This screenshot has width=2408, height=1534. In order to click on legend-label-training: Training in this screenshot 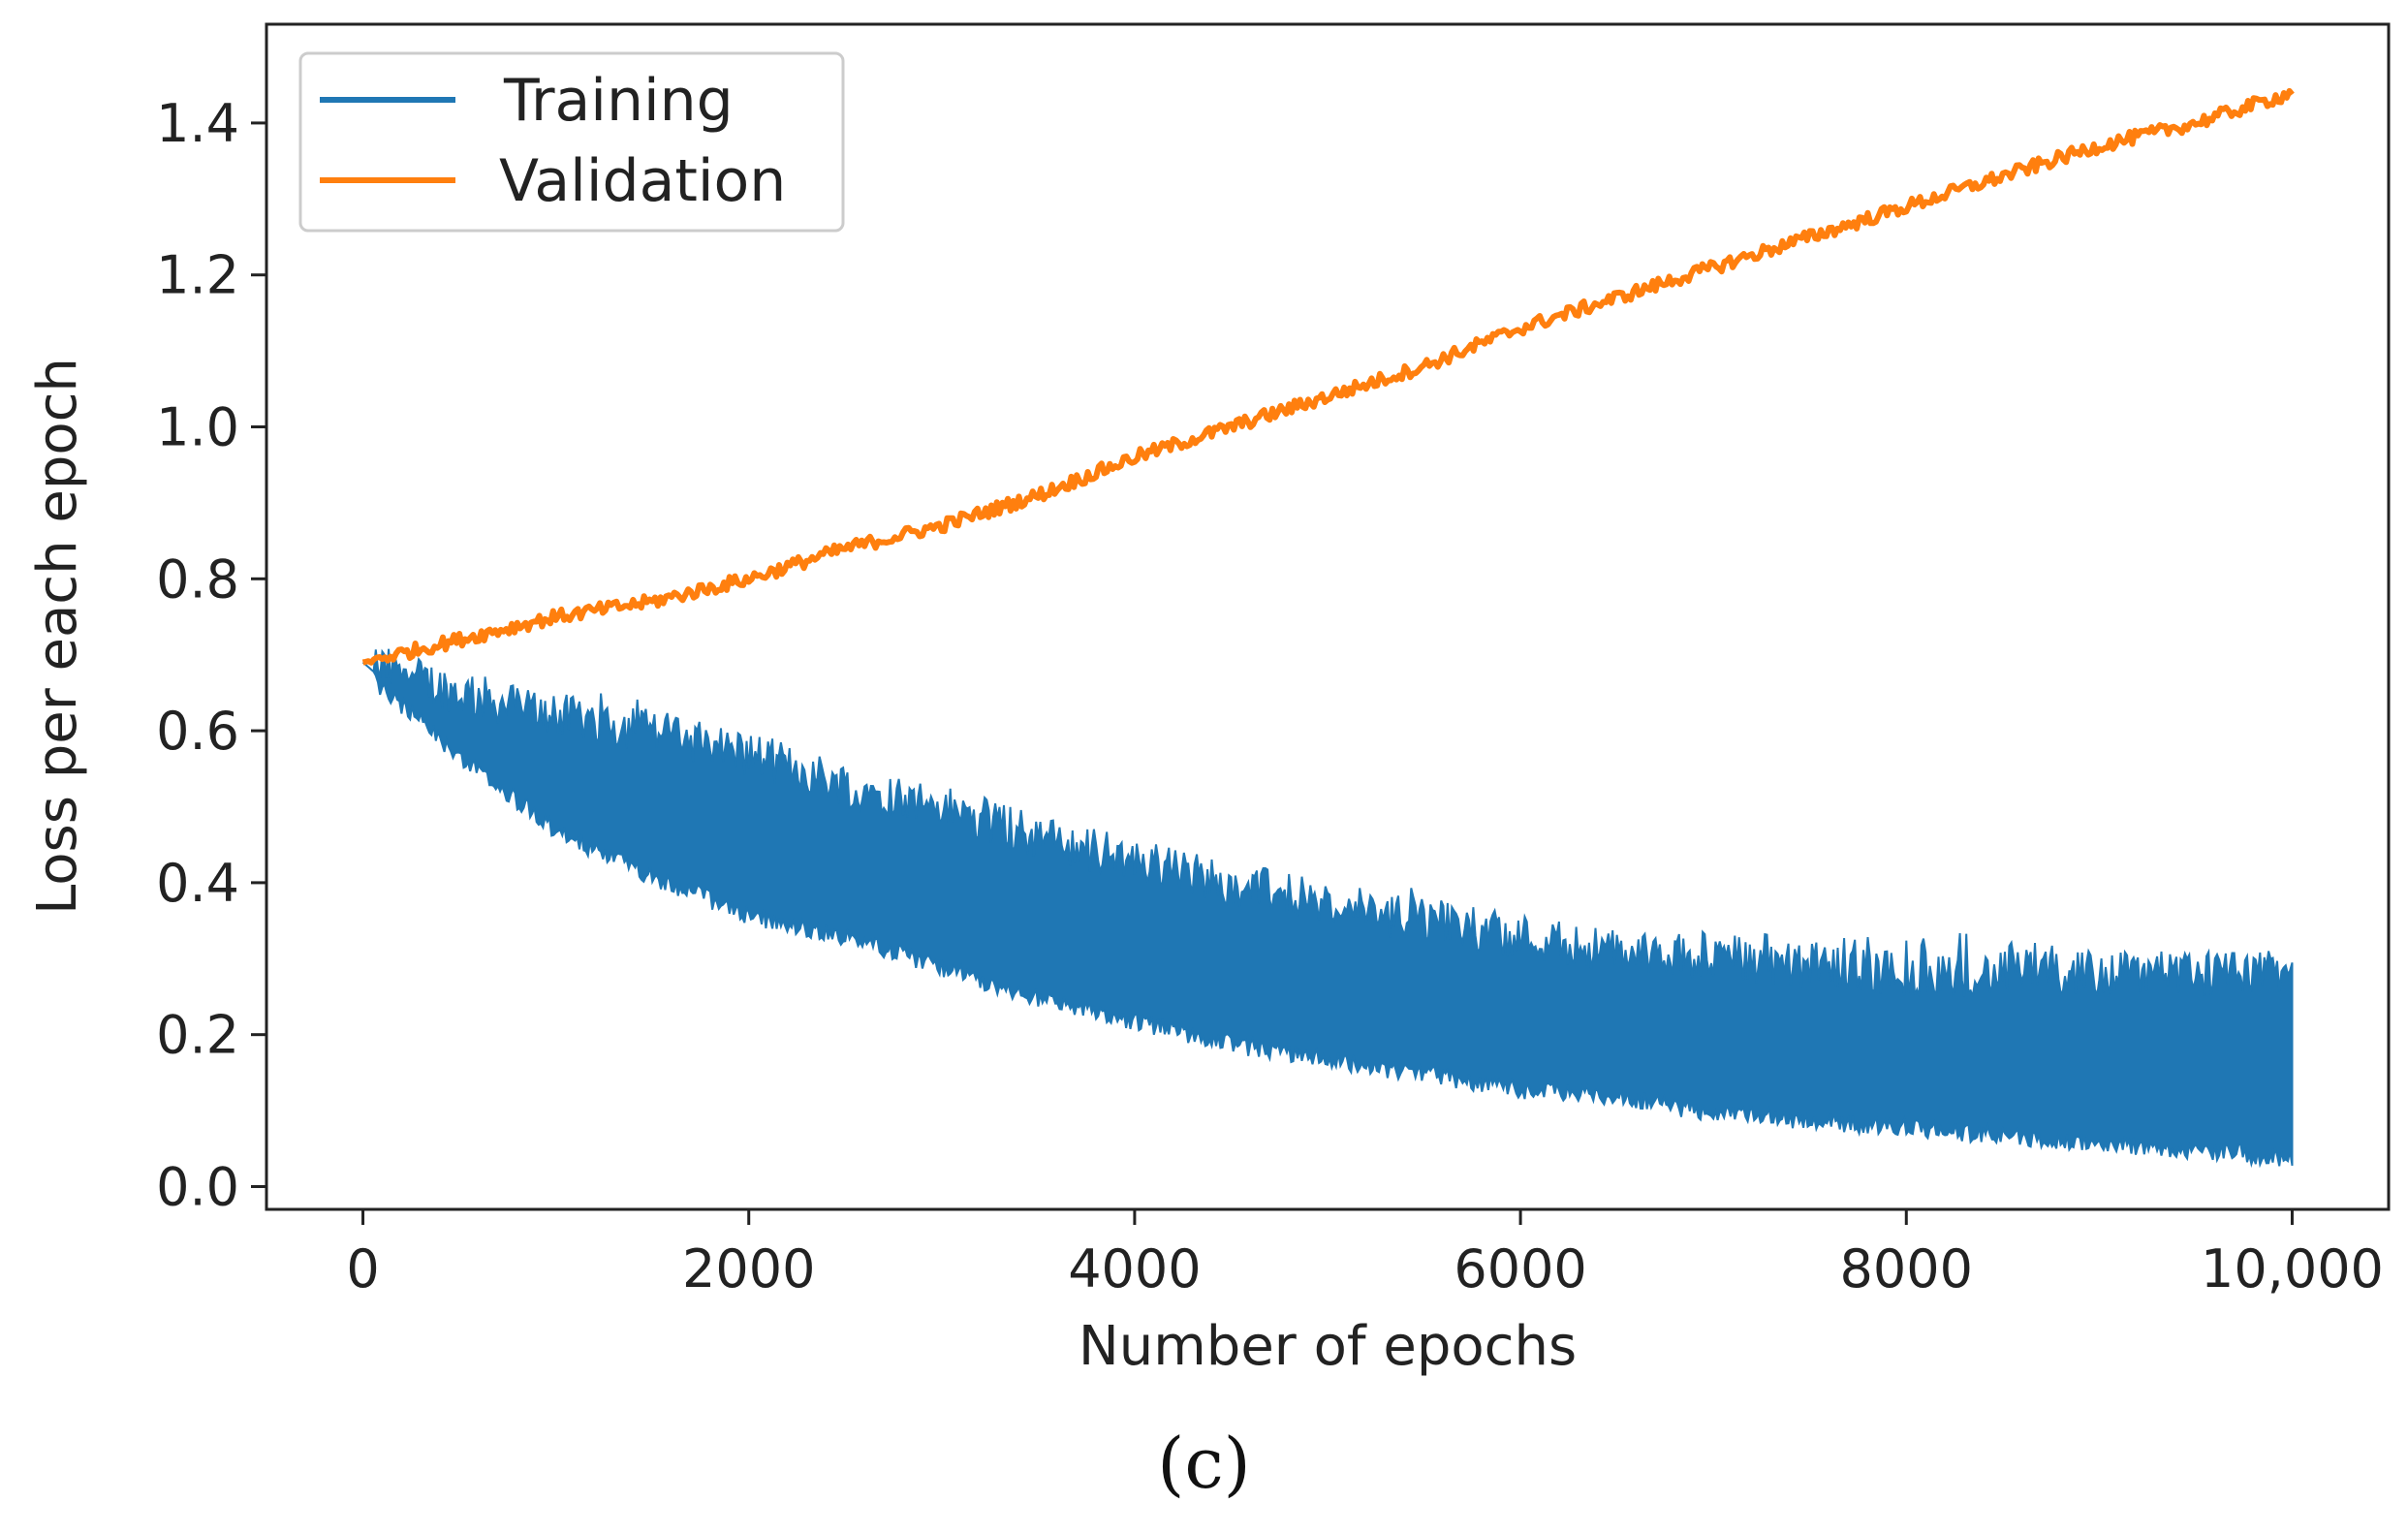, I will do `click(618, 101)`.